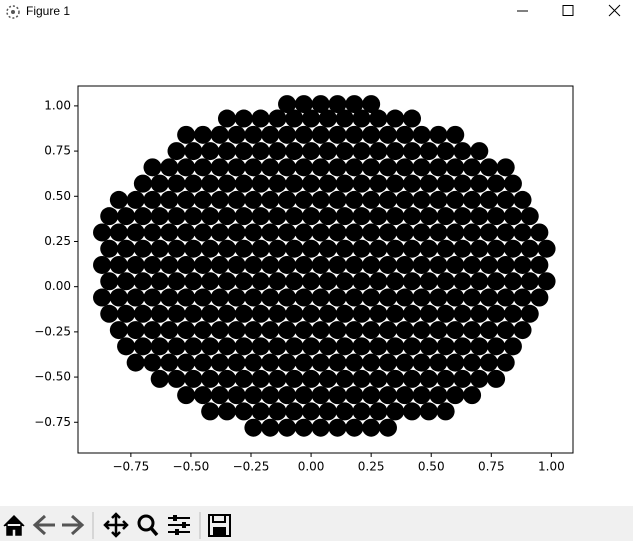 The width and height of the screenshot is (633, 541). What do you see at coordinates (148, 525) in the screenshot?
I see `zoom-button` at bounding box center [148, 525].